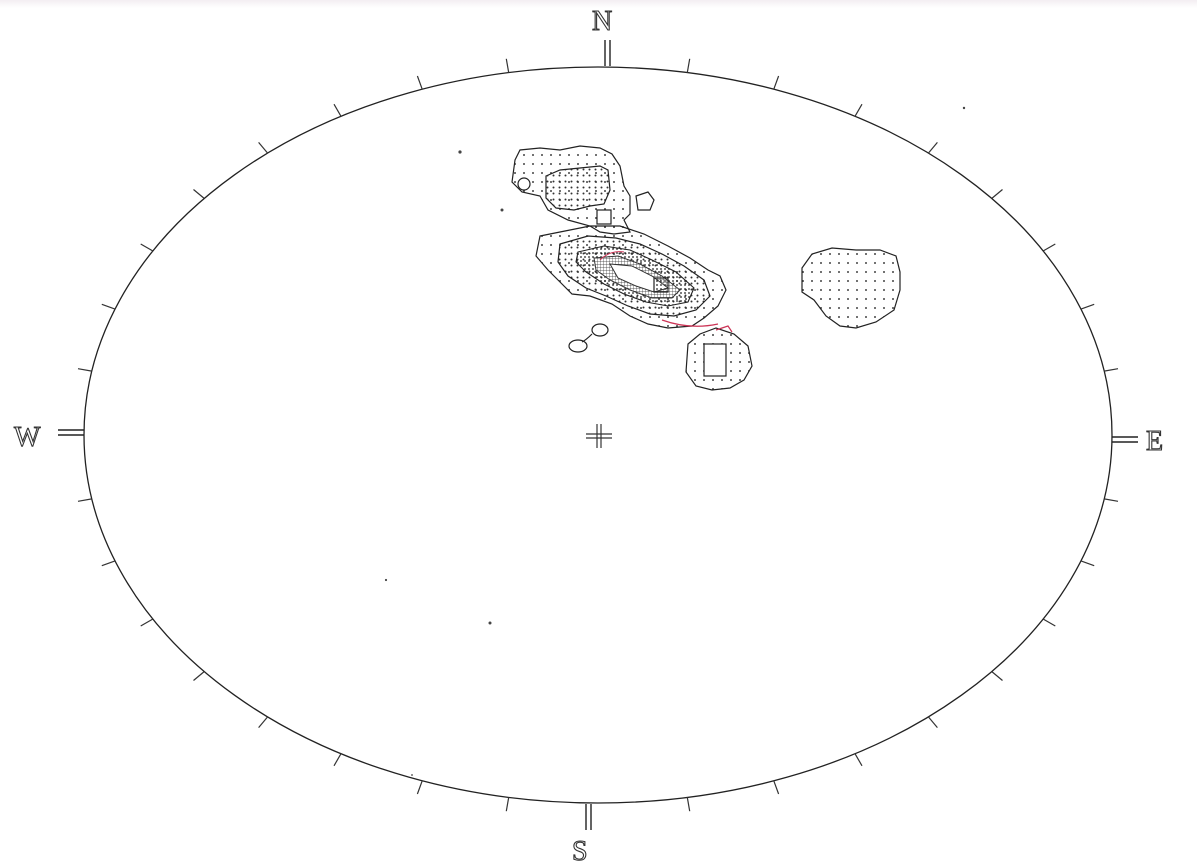 This screenshot has height=864, width=1197. What do you see at coordinates (580, 850) in the screenshot?
I see `south-label: S` at bounding box center [580, 850].